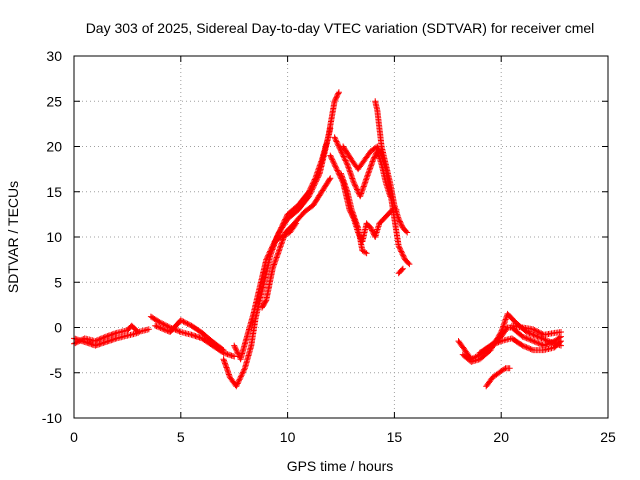 The height and width of the screenshot is (480, 640). What do you see at coordinates (56, 373) in the screenshot?
I see `y-tick-label: -5` at bounding box center [56, 373].